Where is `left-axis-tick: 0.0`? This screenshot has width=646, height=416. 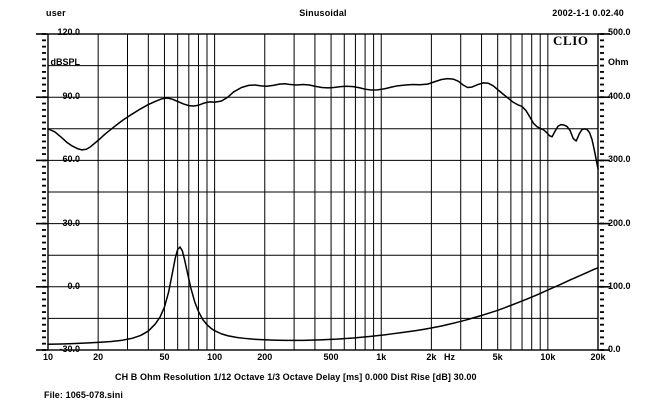
left-axis-tick: 0.0 is located at coordinates (73, 285).